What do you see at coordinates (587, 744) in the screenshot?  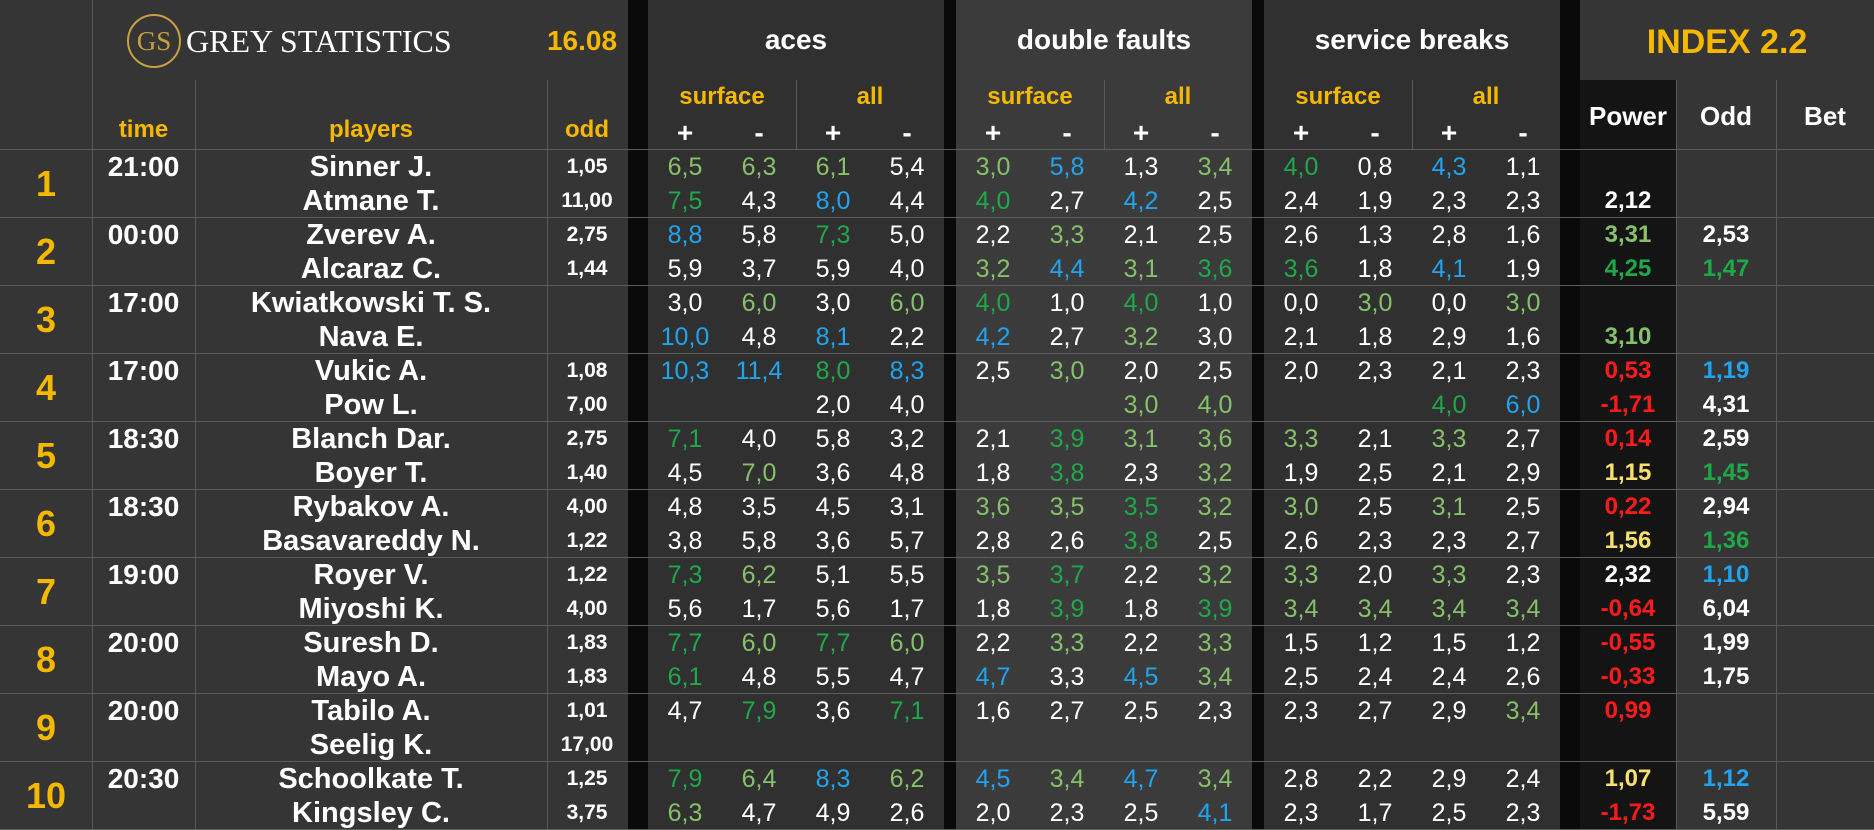 I see `player-odd: 17,00` at bounding box center [587, 744].